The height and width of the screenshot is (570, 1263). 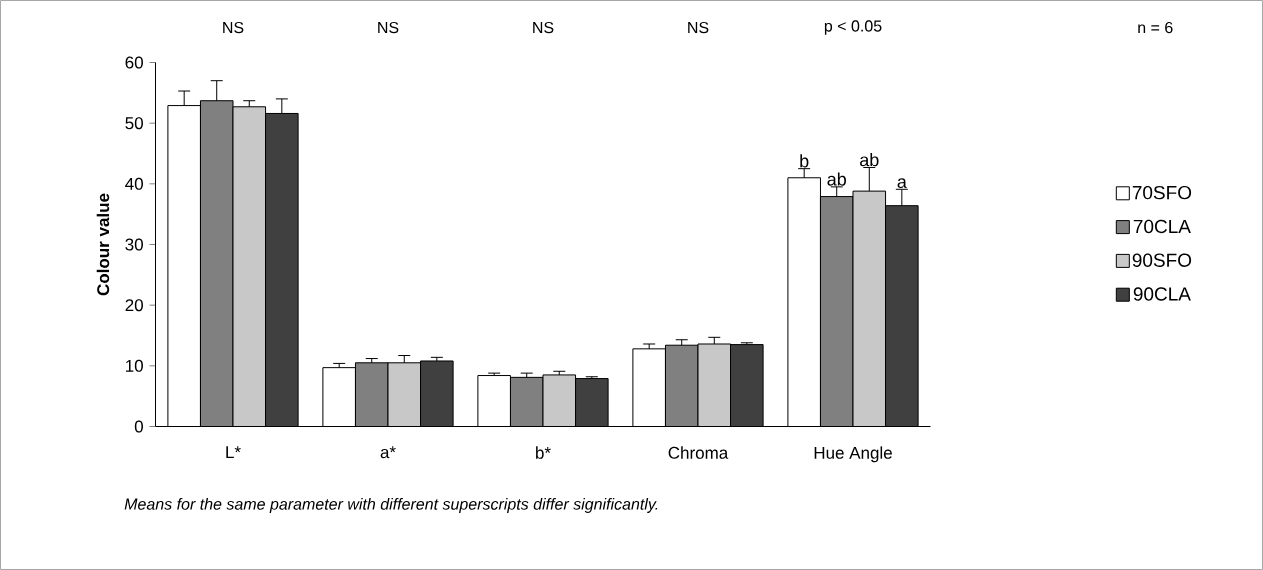 I want to click on legend-label: 90CLA, so click(x=1162, y=294).